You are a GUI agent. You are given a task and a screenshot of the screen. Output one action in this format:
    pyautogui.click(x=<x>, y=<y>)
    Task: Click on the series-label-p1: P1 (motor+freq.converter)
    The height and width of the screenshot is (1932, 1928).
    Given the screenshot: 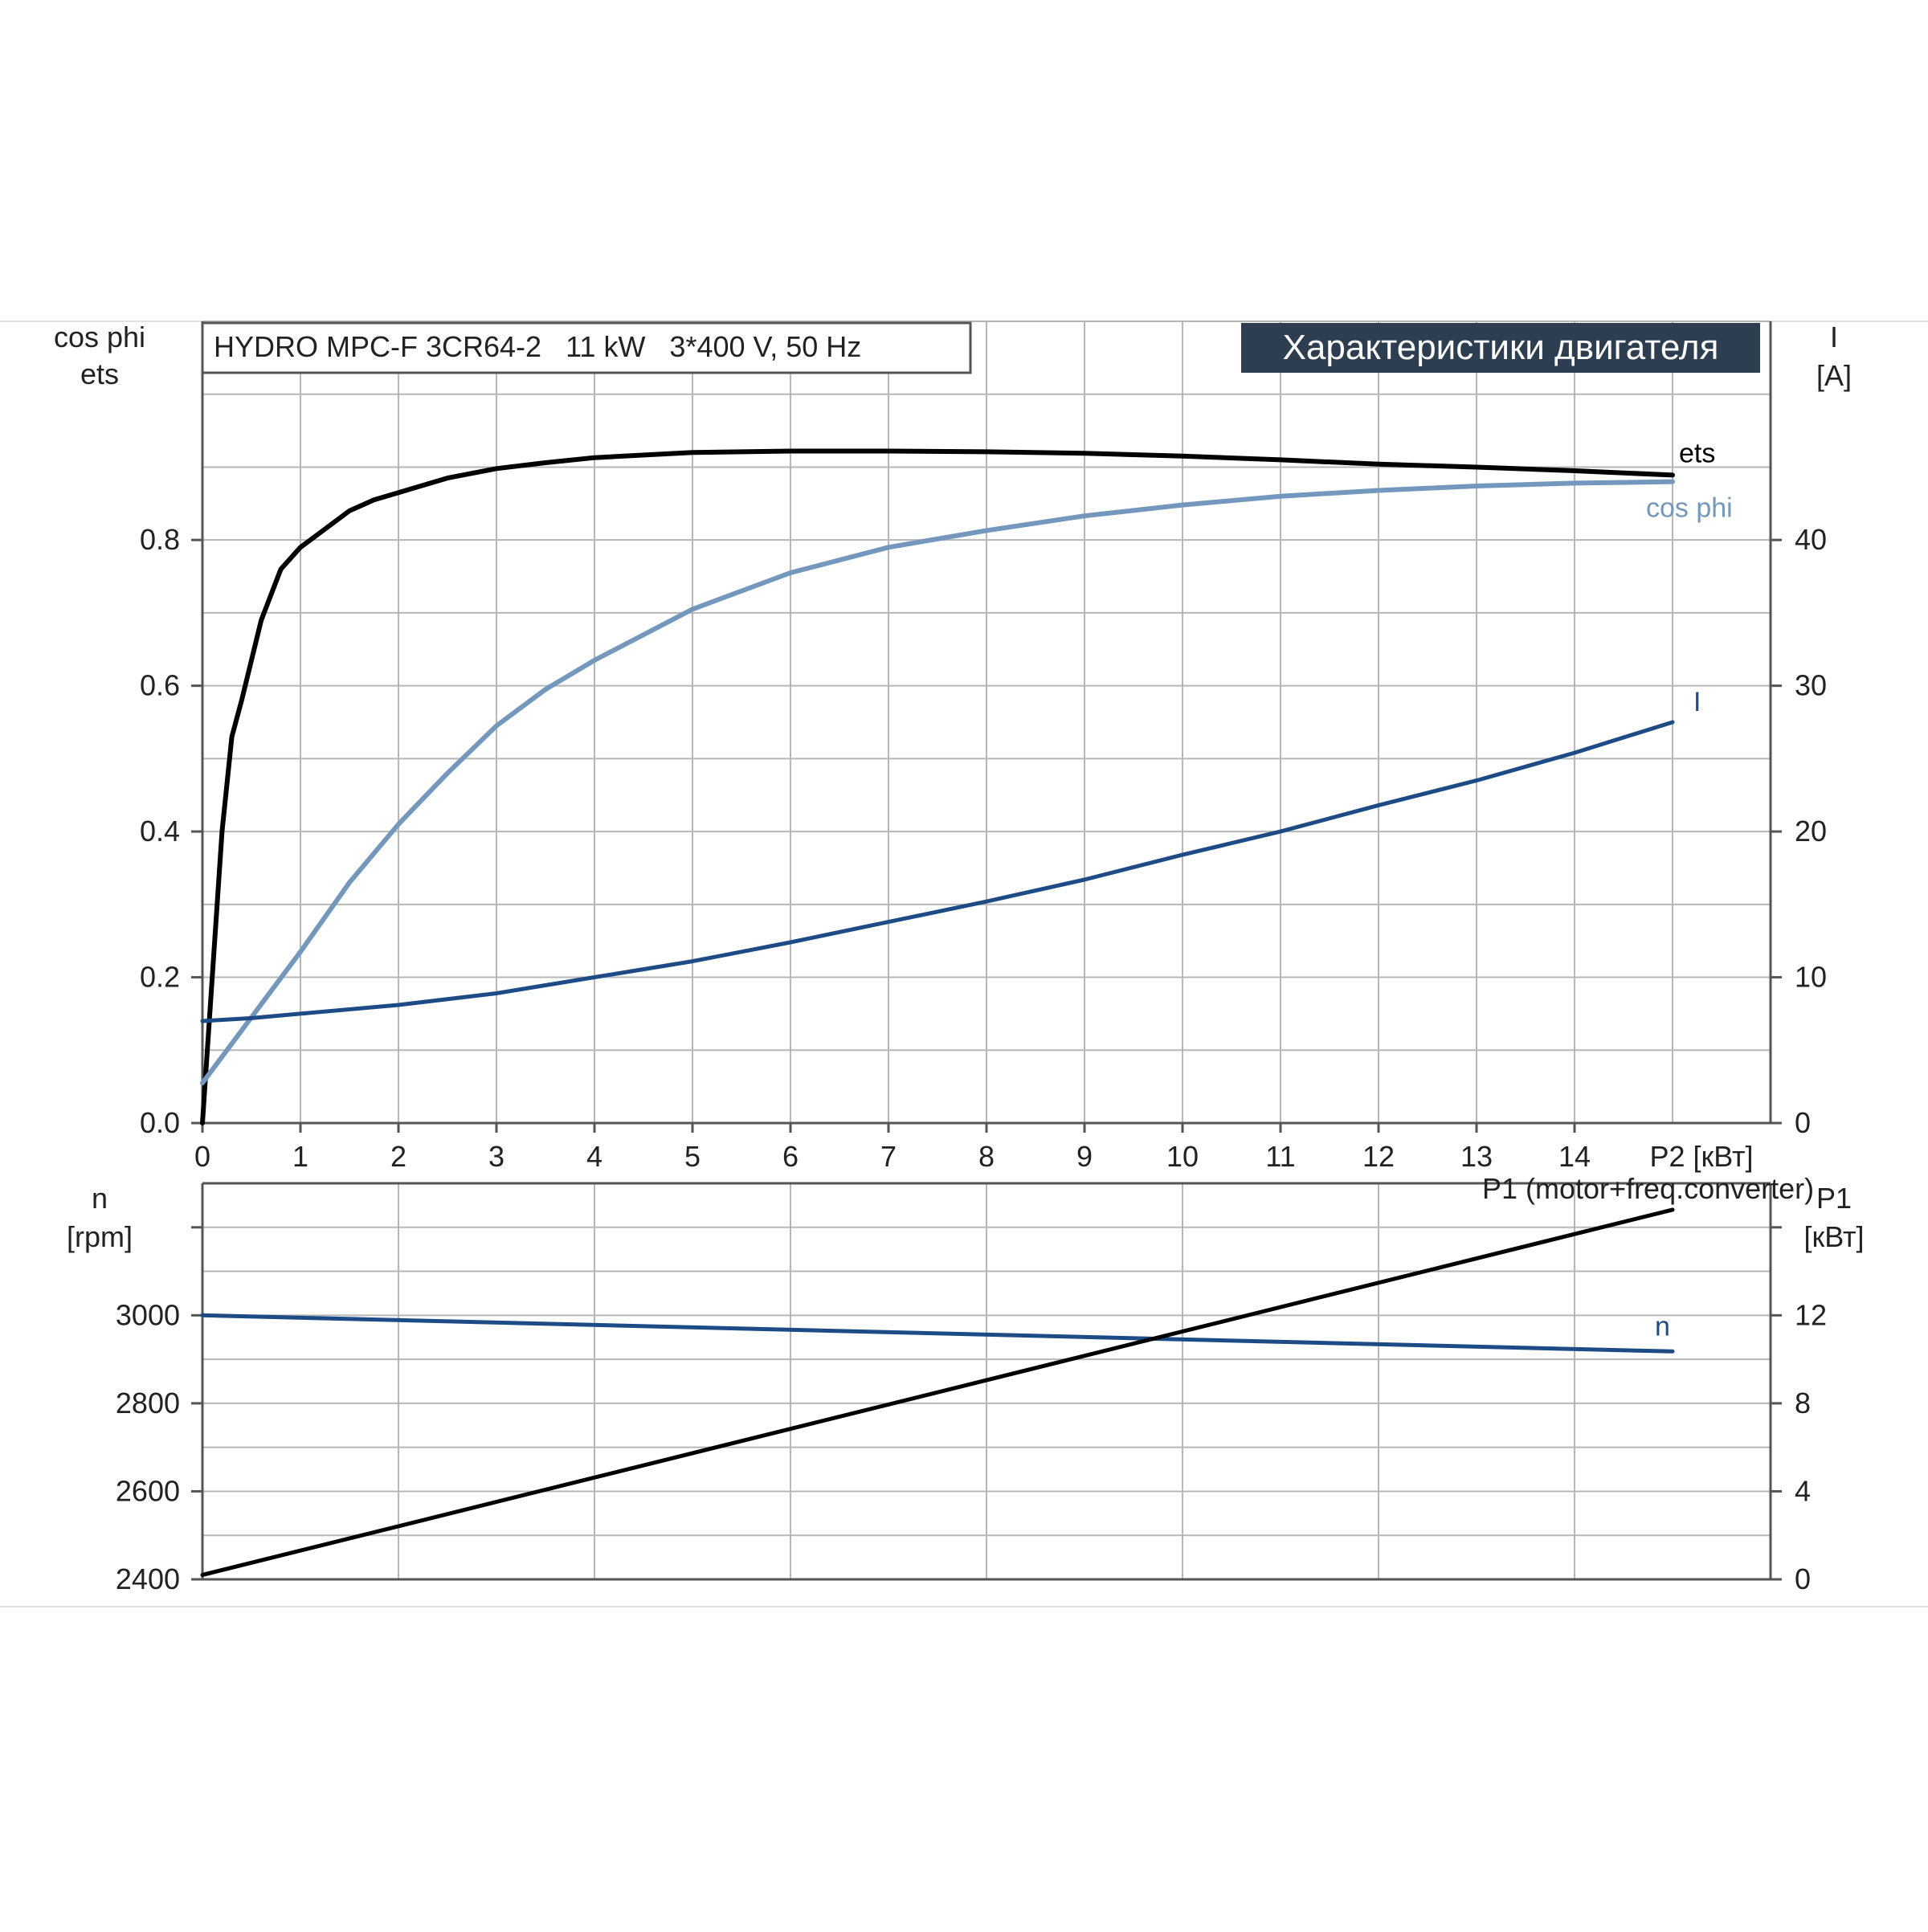 What is the action you would take?
    pyautogui.click(x=1648, y=1189)
    